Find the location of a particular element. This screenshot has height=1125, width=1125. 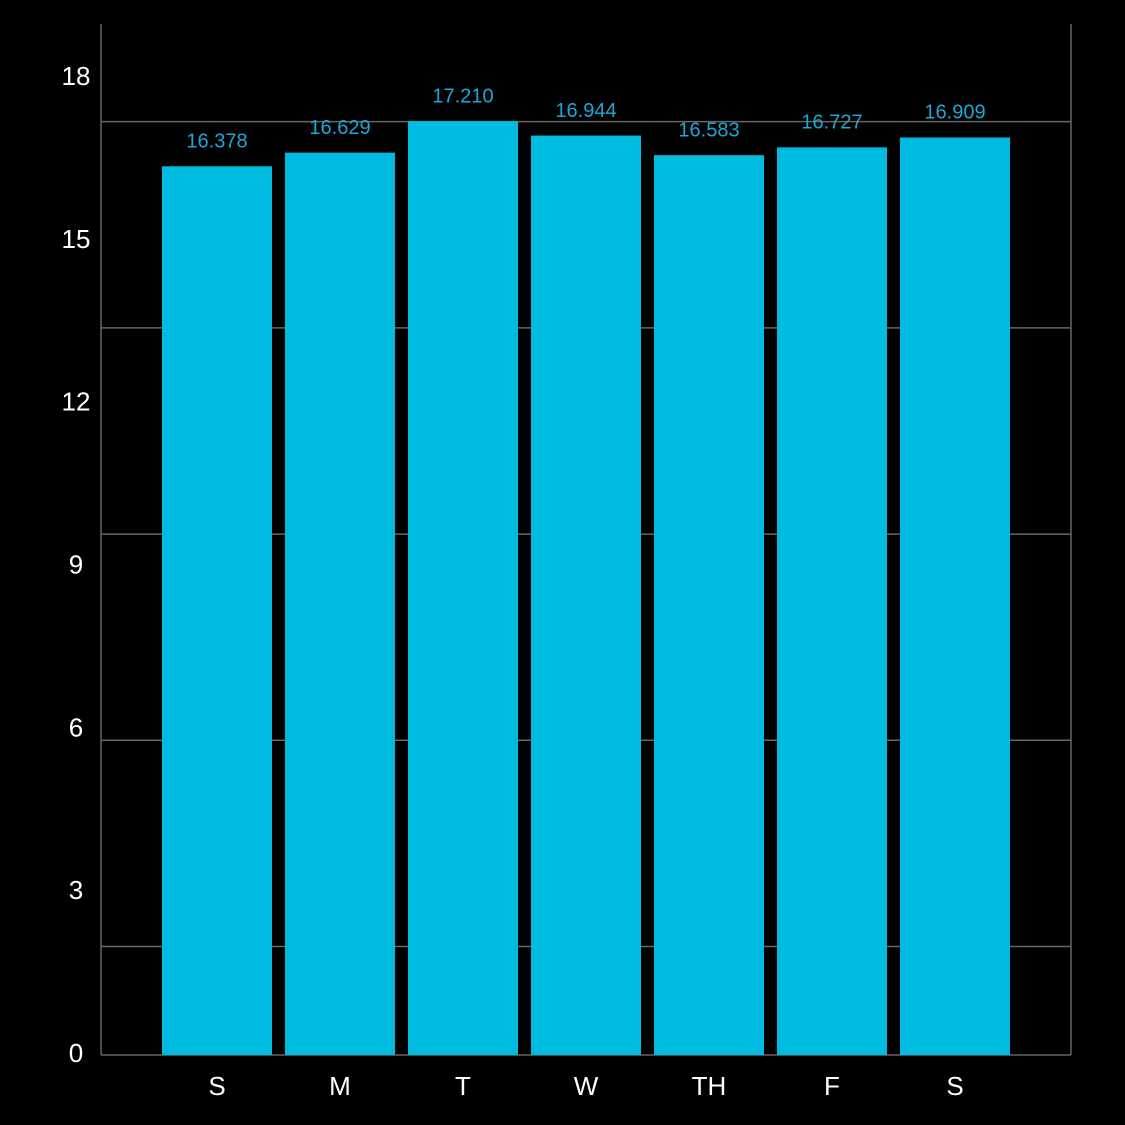

y-tick-label: 9 is located at coordinates (76, 565).